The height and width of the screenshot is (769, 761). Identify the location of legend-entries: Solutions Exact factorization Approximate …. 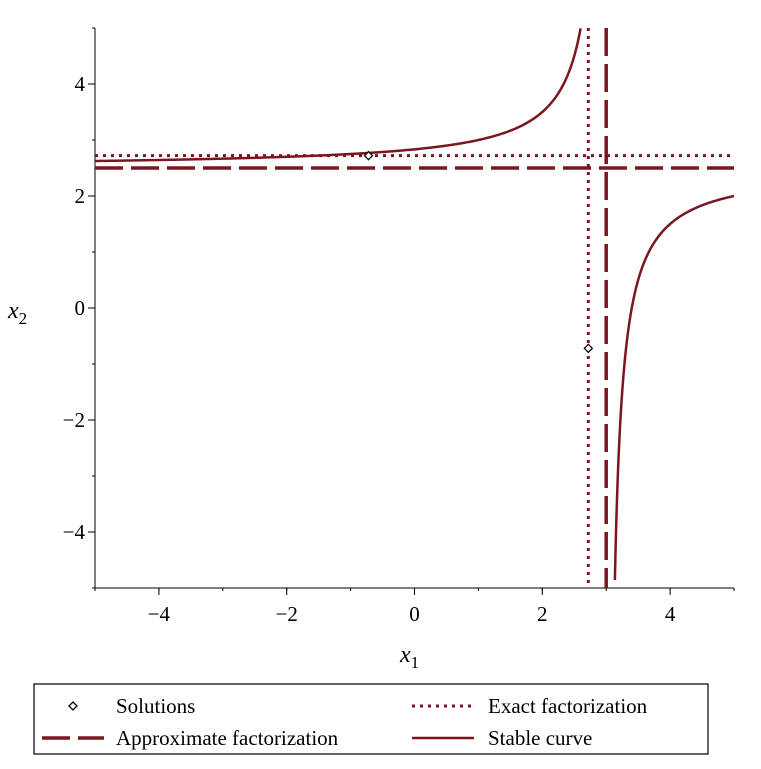
(345, 722).